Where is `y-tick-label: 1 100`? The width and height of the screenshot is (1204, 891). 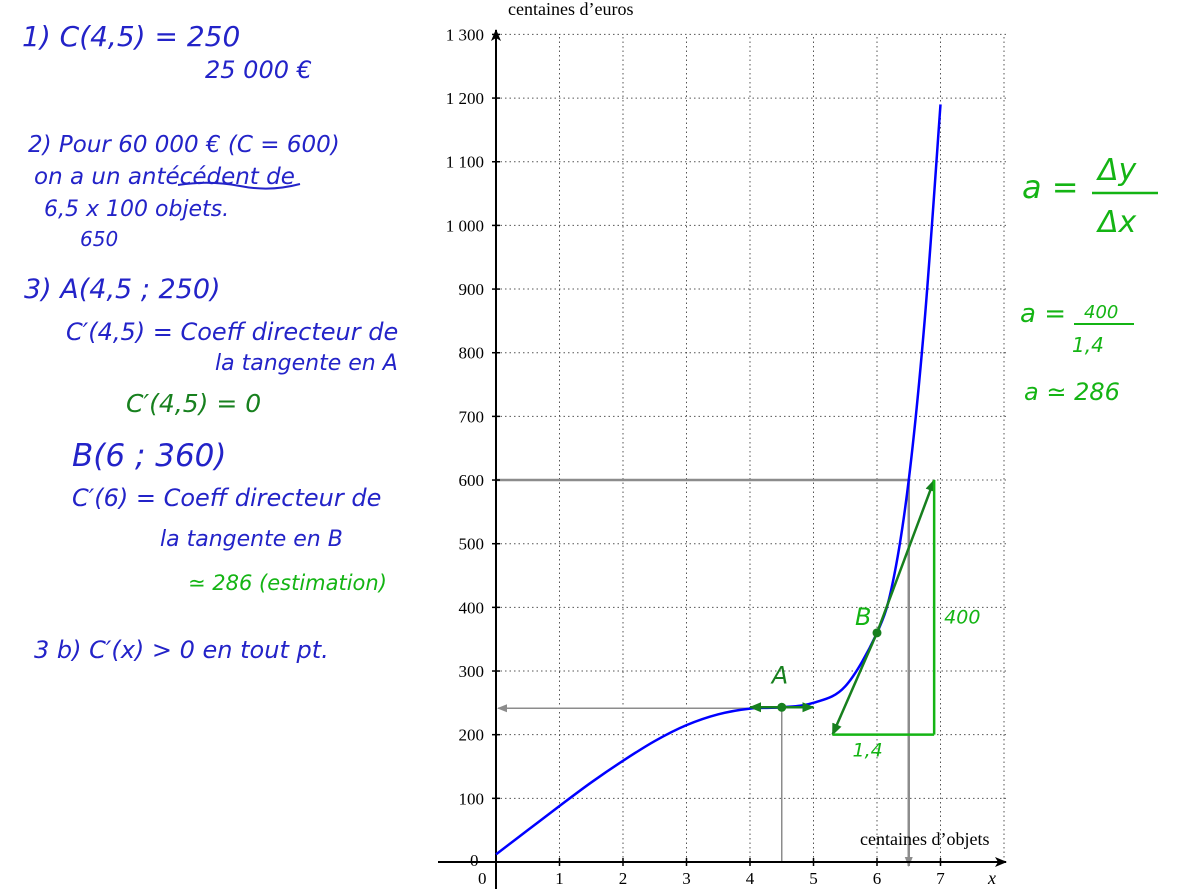
y-tick-label: 1 100 is located at coordinates (465, 162).